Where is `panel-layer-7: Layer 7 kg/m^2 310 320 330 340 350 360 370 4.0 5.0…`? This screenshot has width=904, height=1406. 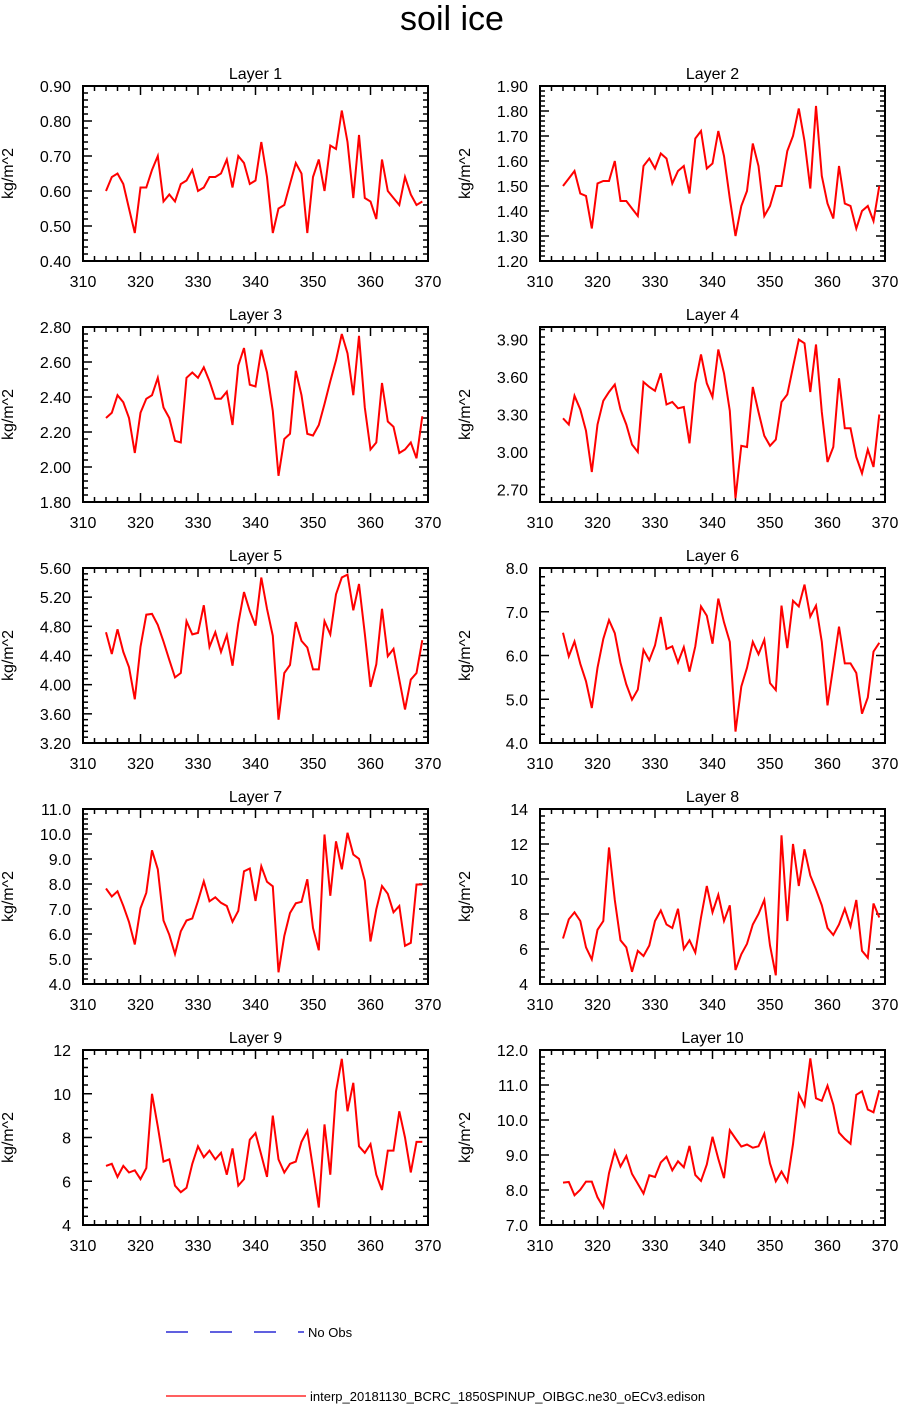
panel-layer-7: Layer 7 kg/m^2 310 320 330 340 350 360 370 4.0 5.0… is located at coordinates (220, 901).